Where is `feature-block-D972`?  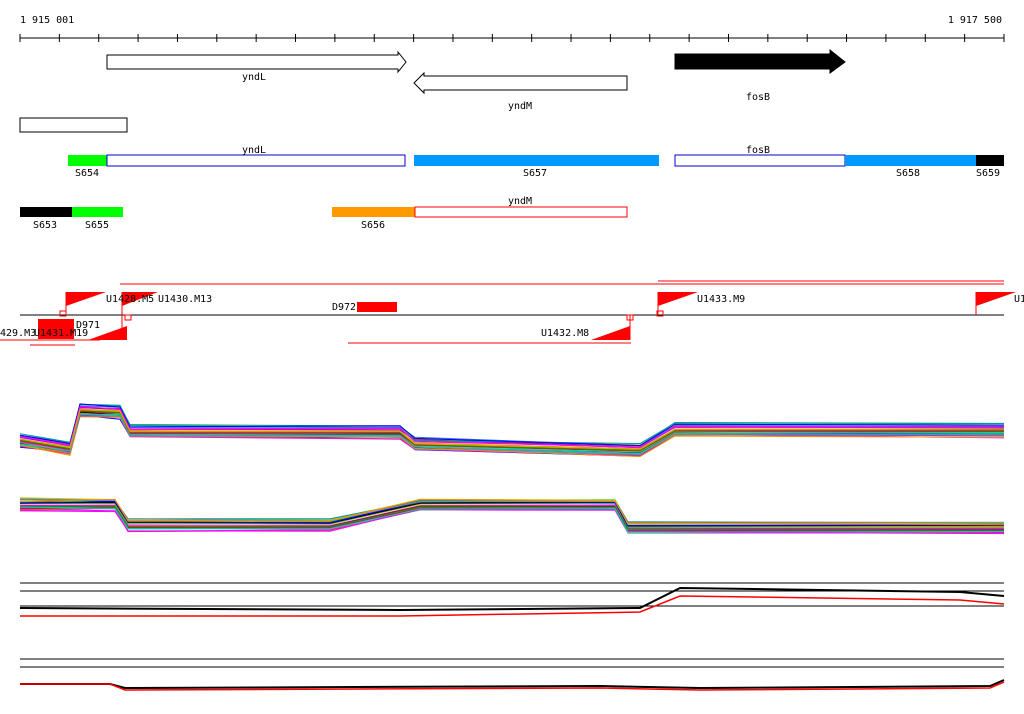 feature-block-D972 is located at coordinates (377, 307).